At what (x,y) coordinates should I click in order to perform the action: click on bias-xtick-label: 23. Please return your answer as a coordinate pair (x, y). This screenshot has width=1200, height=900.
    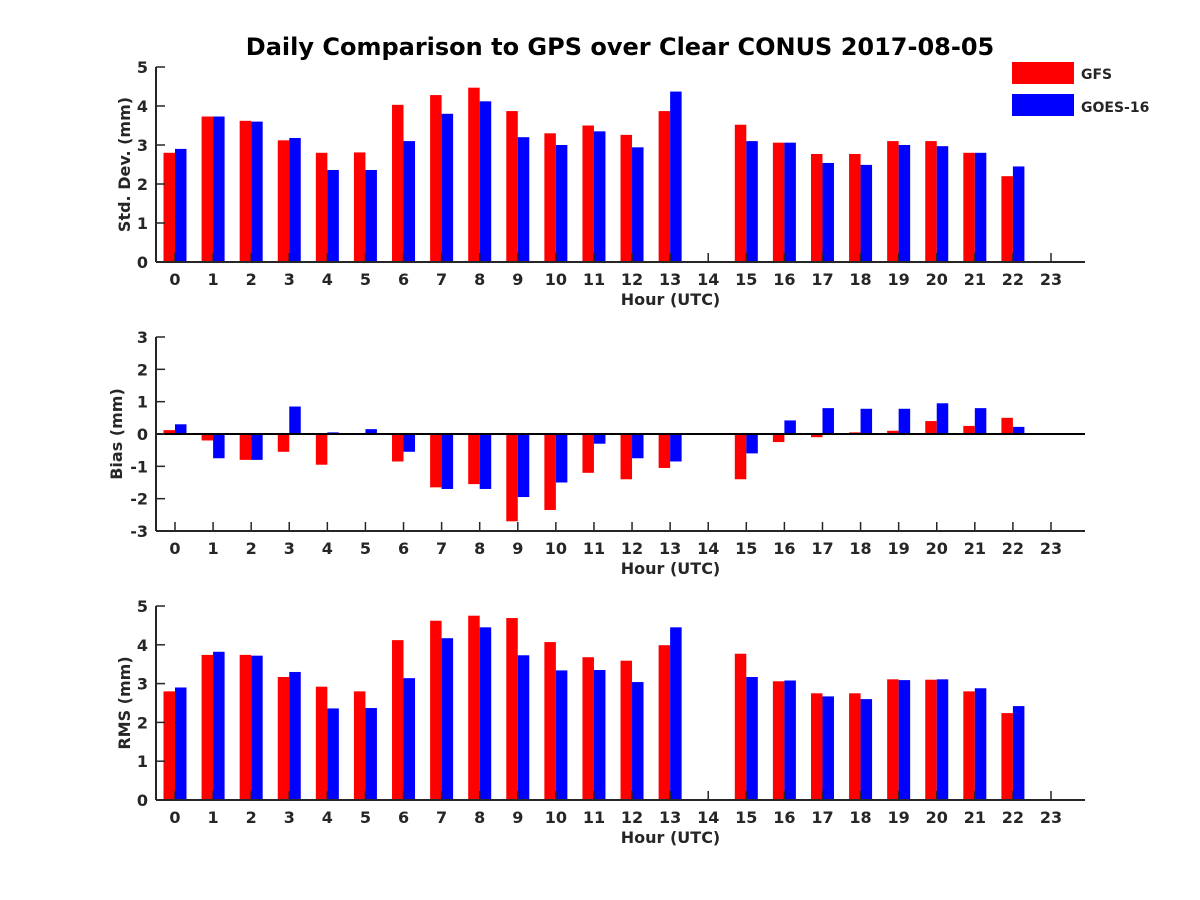
    Looking at the image, I should click on (1051, 548).